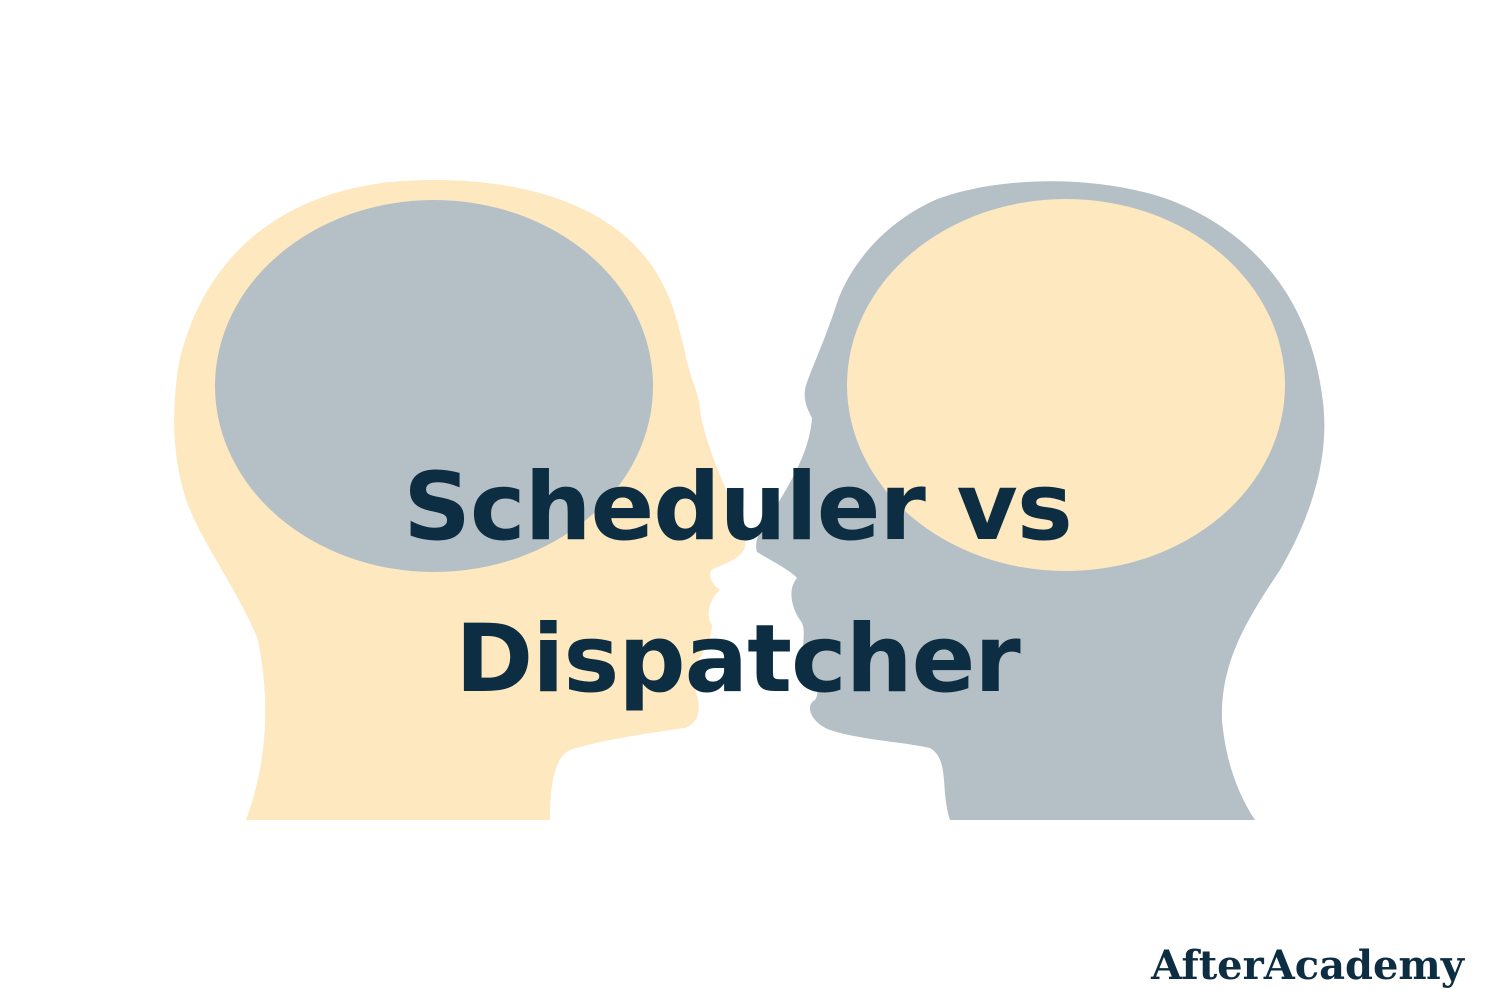  What do you see at coordinates (738, 659) in the screenshot?
I see `title-line-2: Dispatcher` at bounding box center [738, 659].